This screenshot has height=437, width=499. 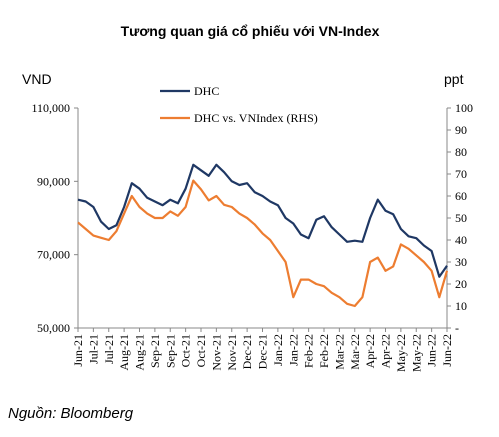 What do you see at coordinates (461, 174) in the screenshot?
I see `y2-tick-label: 70` at bounding box center [461, 174].